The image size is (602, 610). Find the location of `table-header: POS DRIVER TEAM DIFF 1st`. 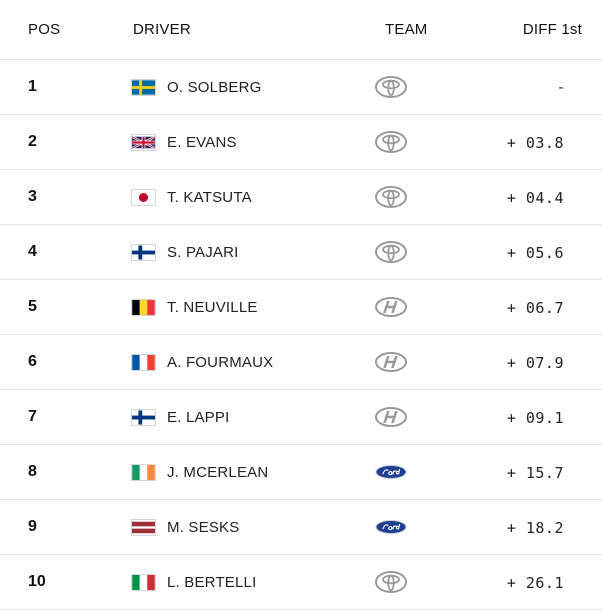

table-header: POS DRIVER TEAM DIFF 1st is located at coordinates (301, 30).